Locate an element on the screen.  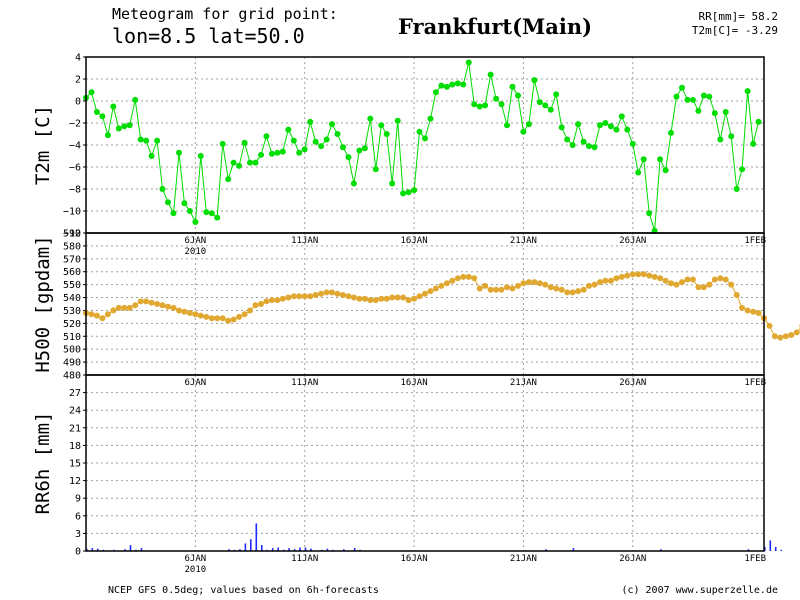
h500-ytick-label: 510 is located at coordinates (72, 337).